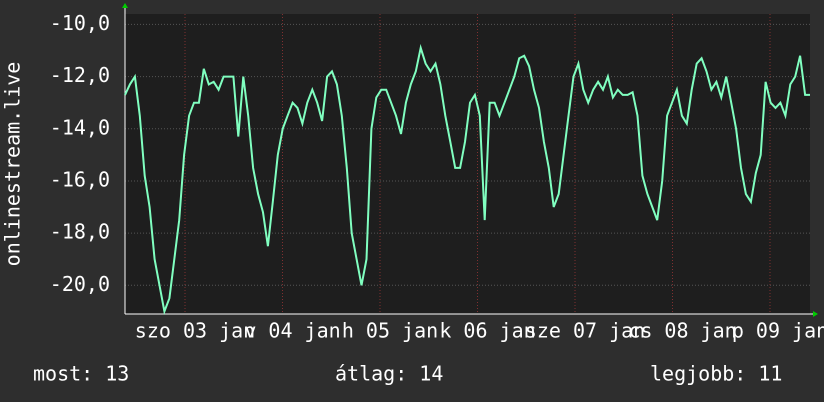 The height and width of the screenshot is (402, 824). Describe the element at coordinates (80, 127) in the screenshot. I see `y-tick-label: -14,0` at that location.